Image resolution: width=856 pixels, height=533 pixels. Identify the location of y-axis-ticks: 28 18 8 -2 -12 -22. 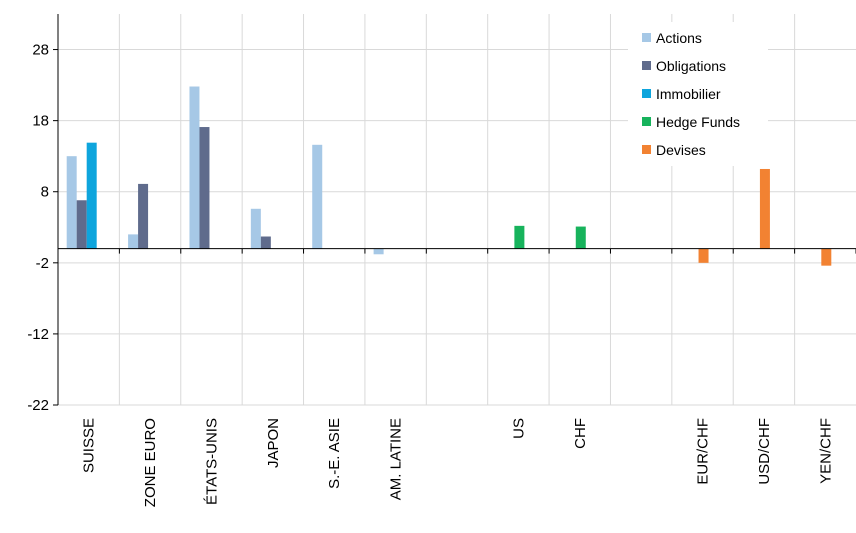
(38, 228).